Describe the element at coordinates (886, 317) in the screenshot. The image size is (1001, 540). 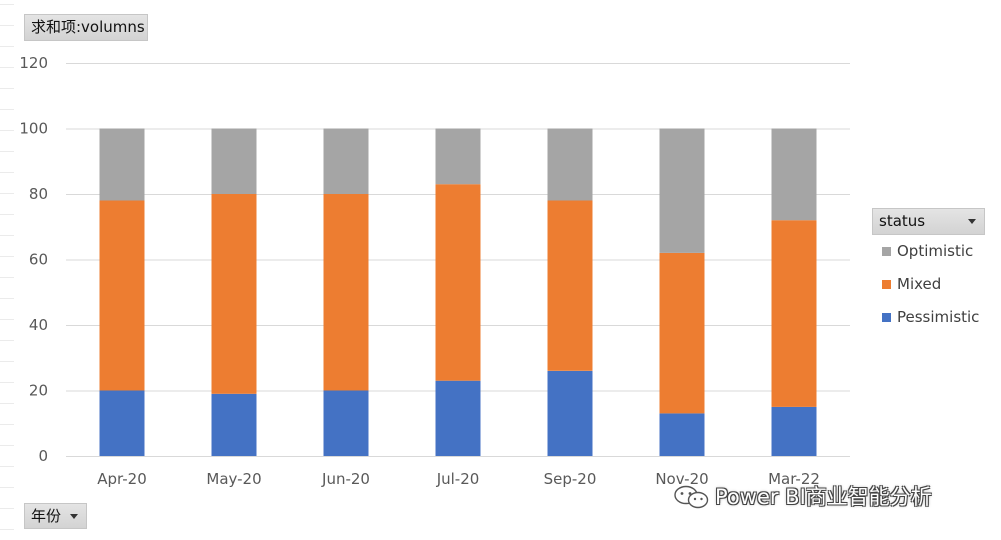
I see `legend-swatch-pessimistic` at that location.